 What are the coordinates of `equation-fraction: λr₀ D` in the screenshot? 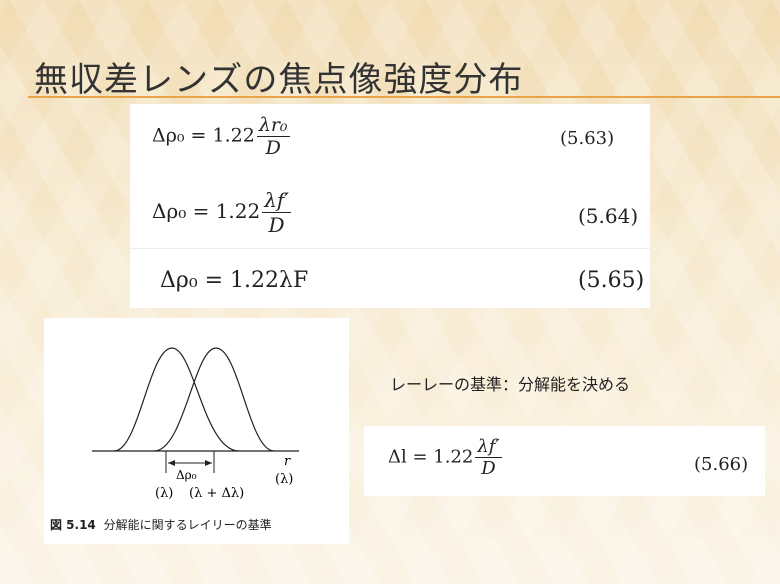 It's located at (273, 136).